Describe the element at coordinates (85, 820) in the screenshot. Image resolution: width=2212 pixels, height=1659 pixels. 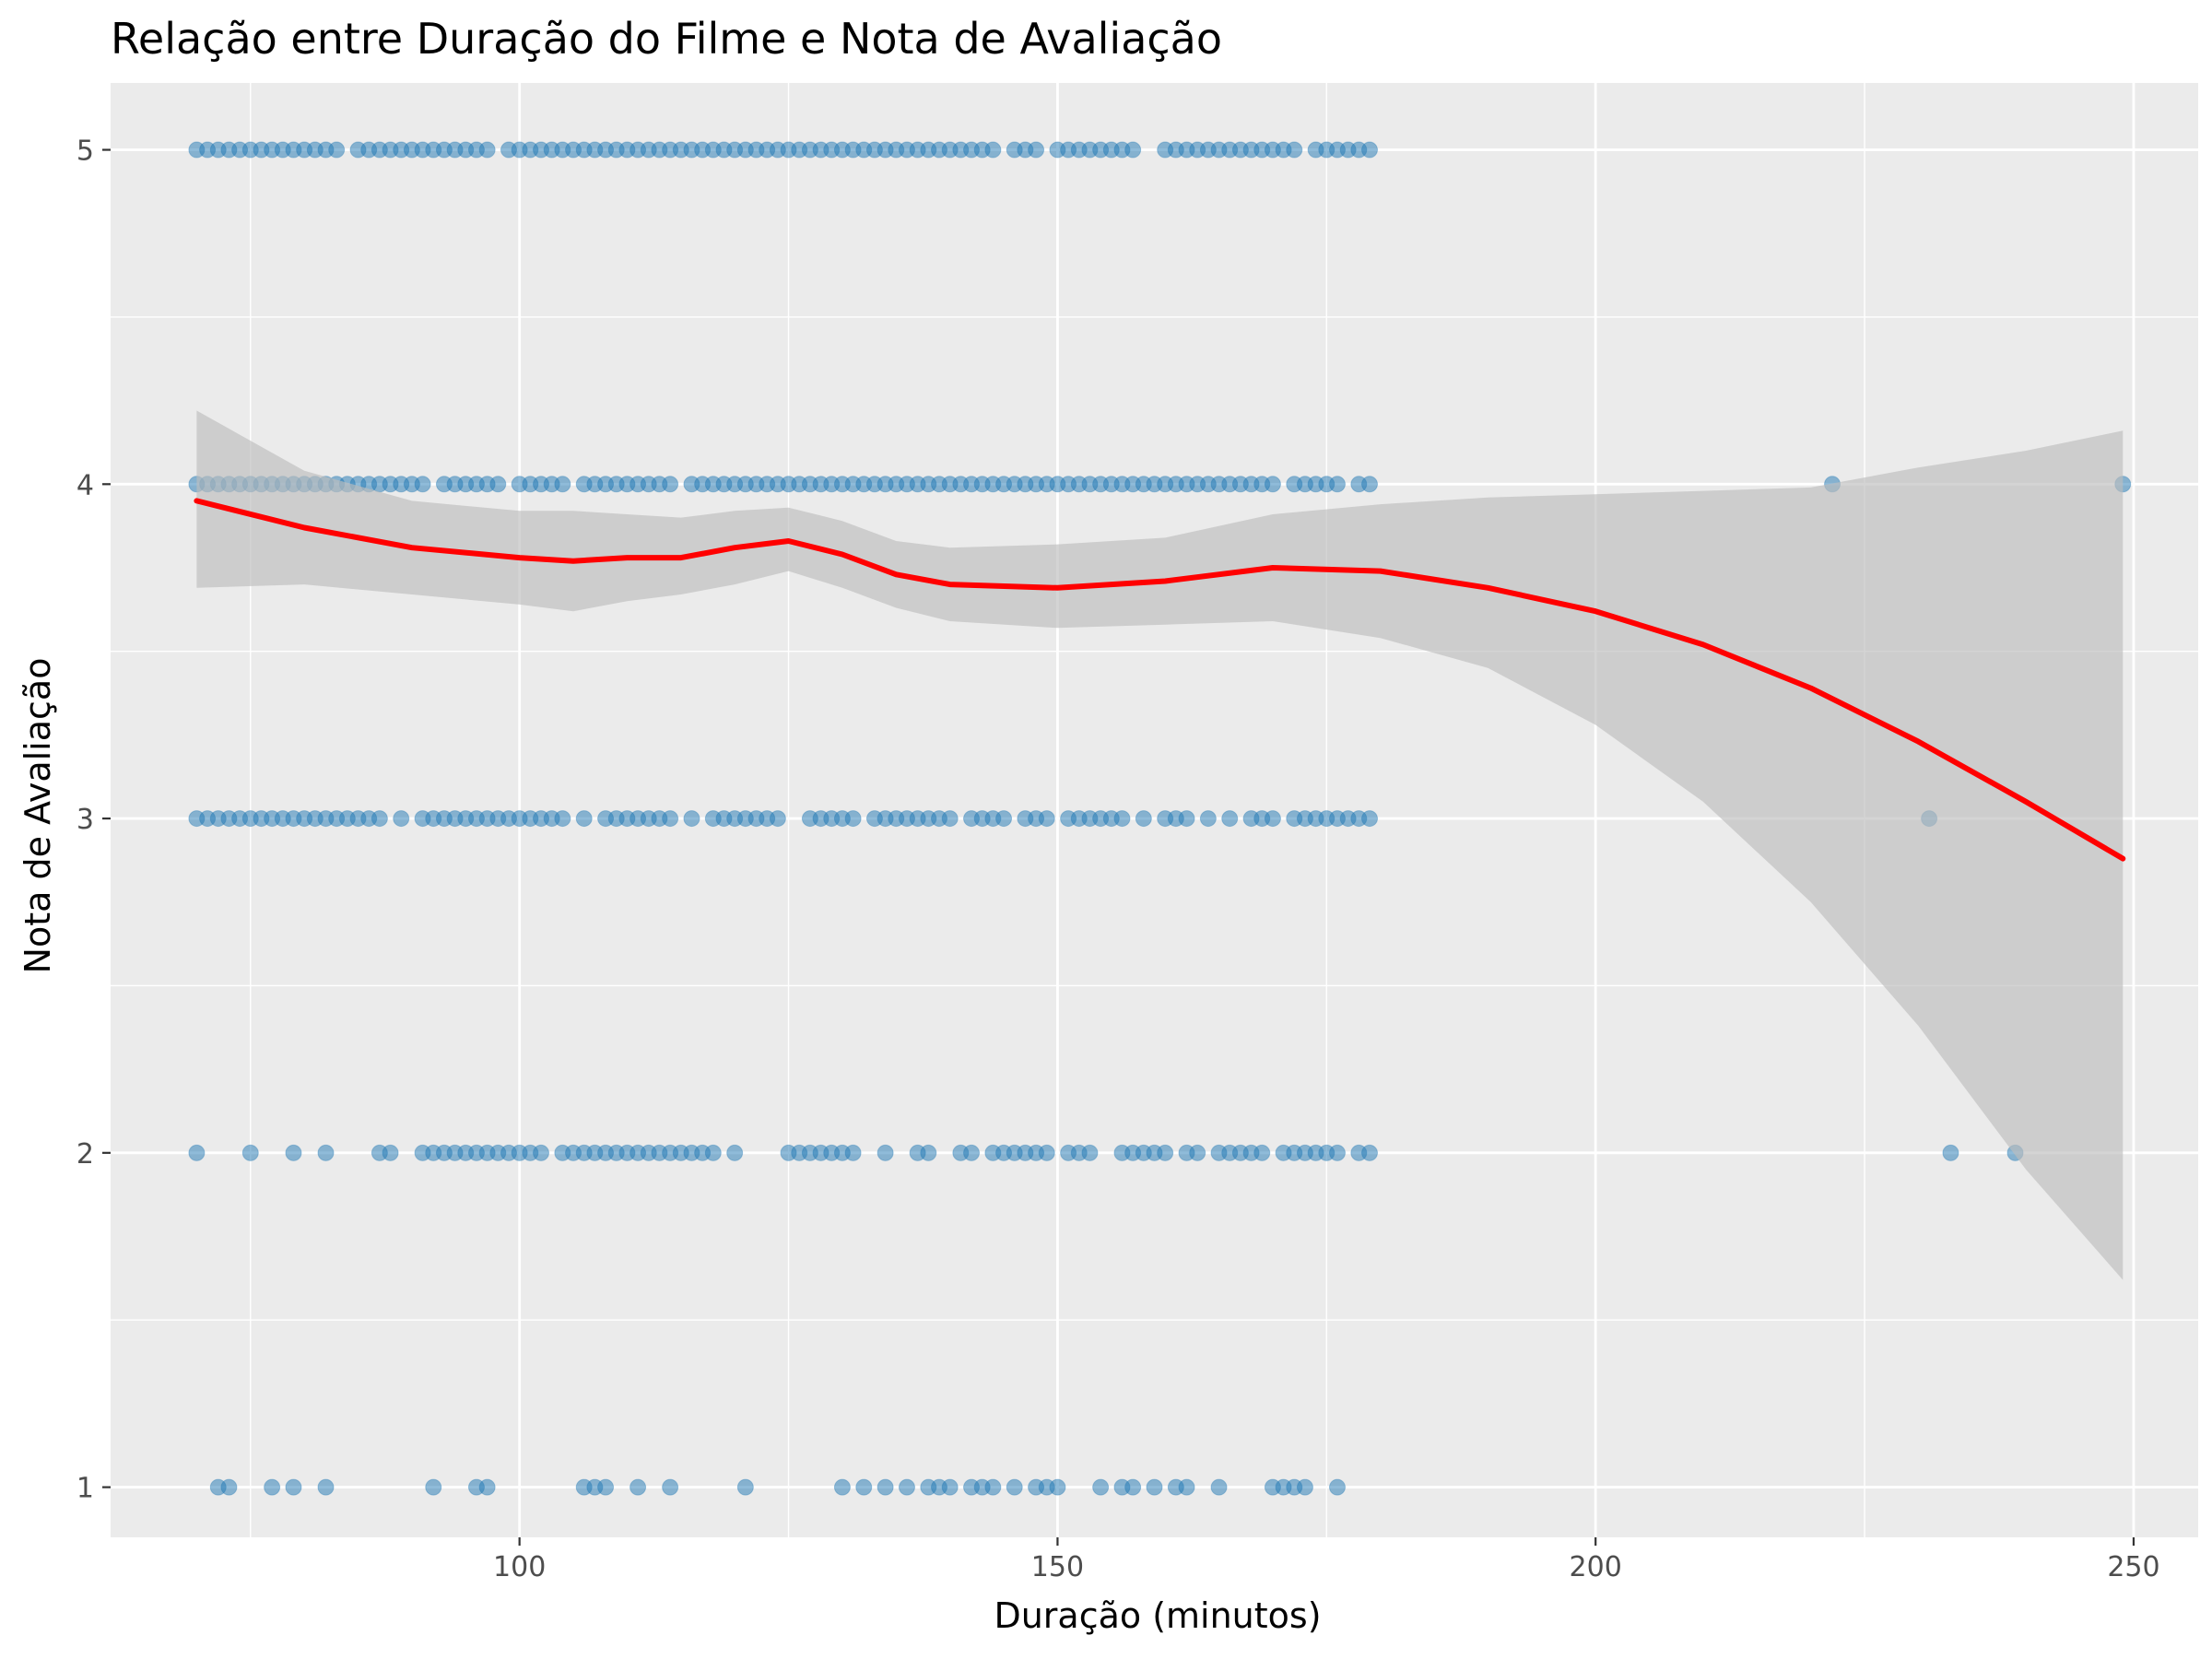
I see `y-tick-label: 3` at that location.